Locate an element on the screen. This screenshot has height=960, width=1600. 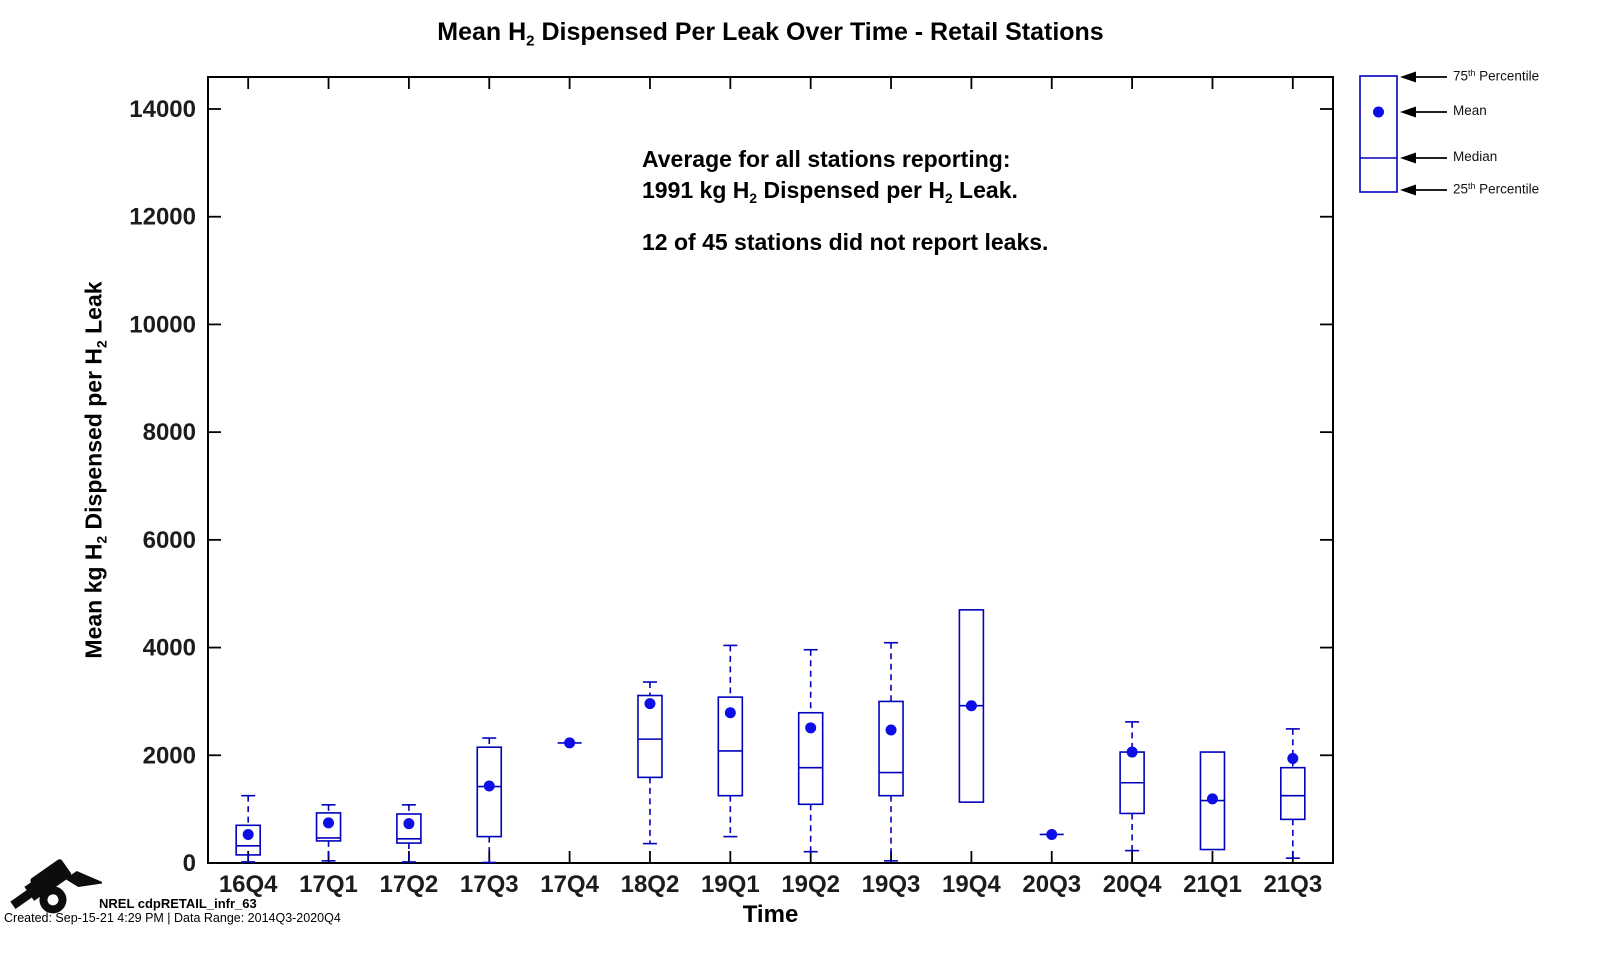
box-18Q2 is located at coordinates (650, 736).